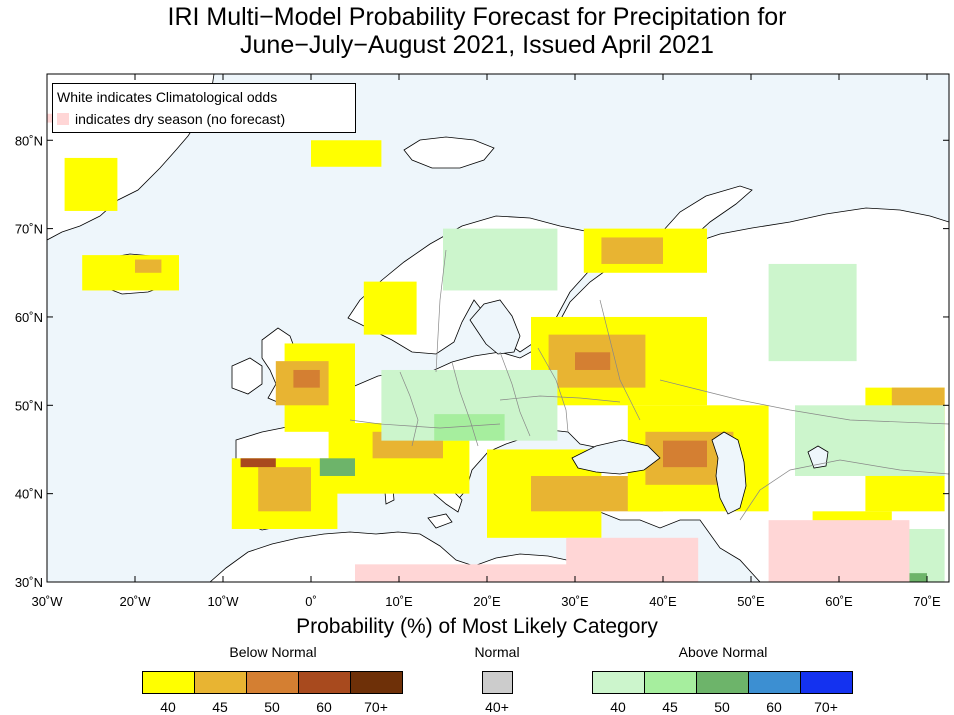 The height and width of the screenshot is (715, 954). What do you see at coordinates (449, 152) in the screenshot?
I see `svalbard-landmass` at bounding box center [449, 152].